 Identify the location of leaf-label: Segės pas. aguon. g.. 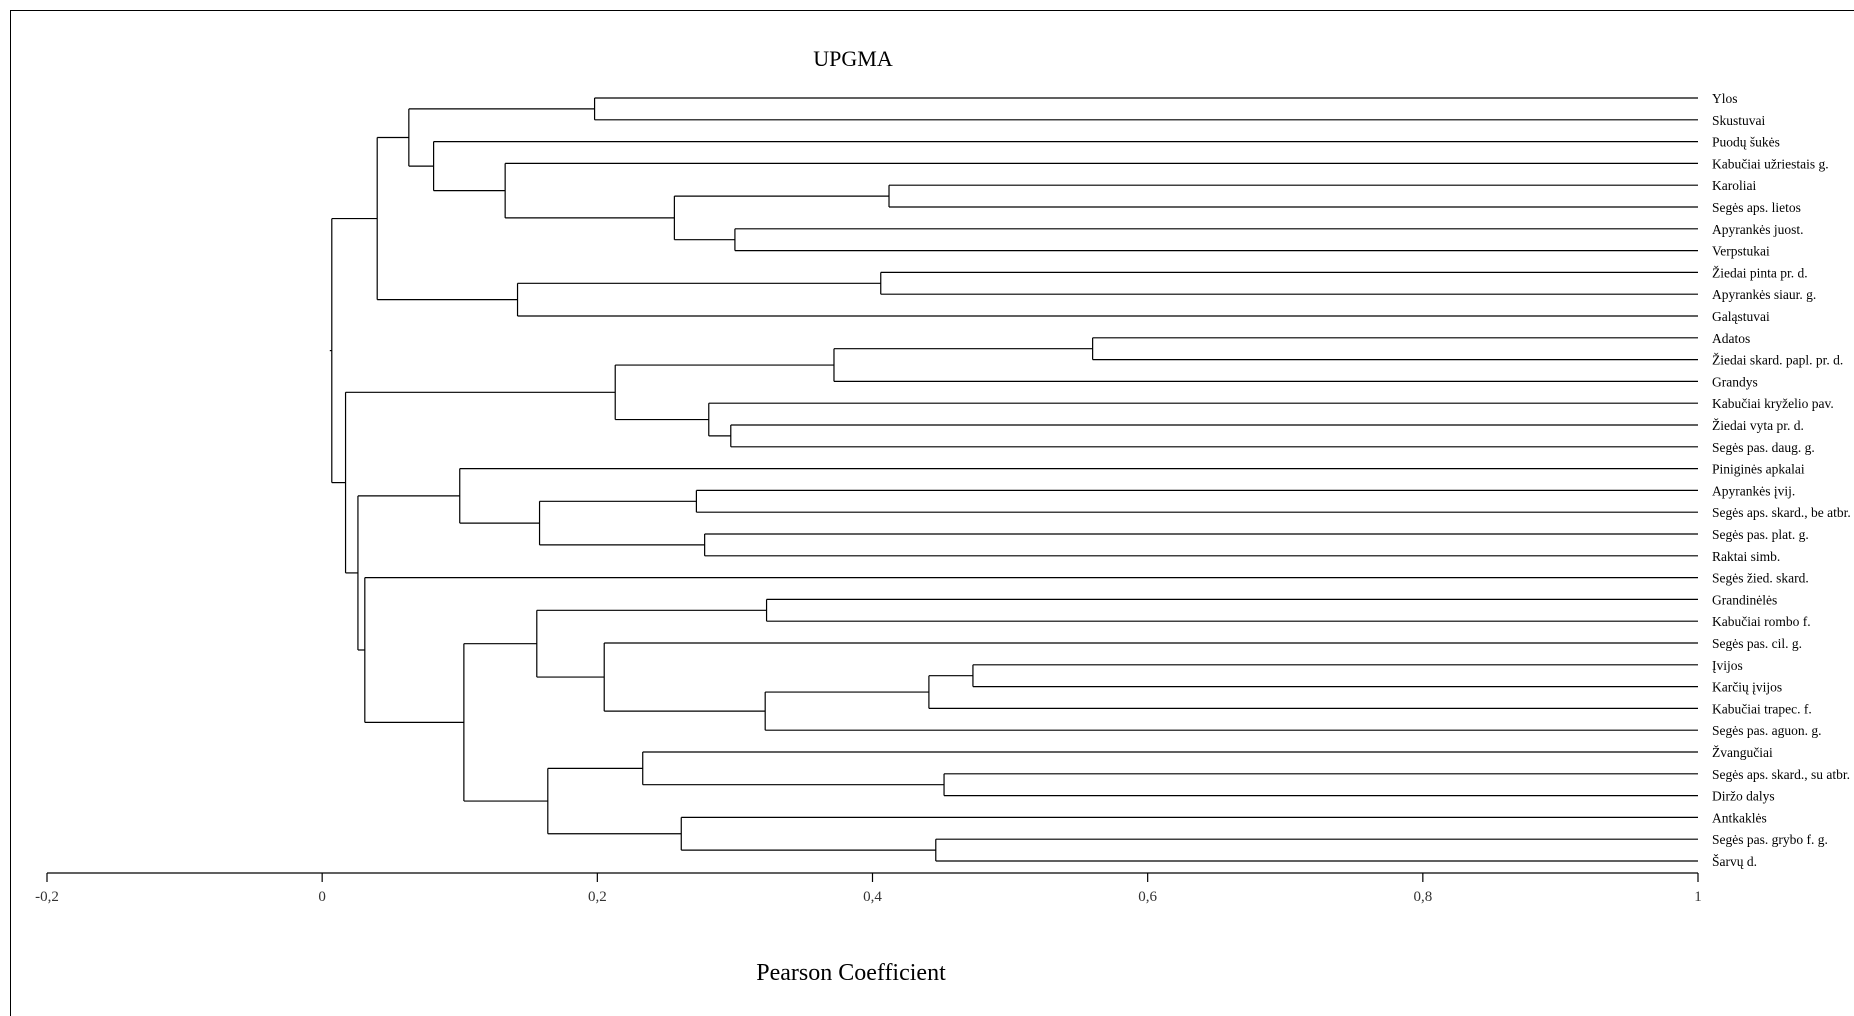
(1766, 730).